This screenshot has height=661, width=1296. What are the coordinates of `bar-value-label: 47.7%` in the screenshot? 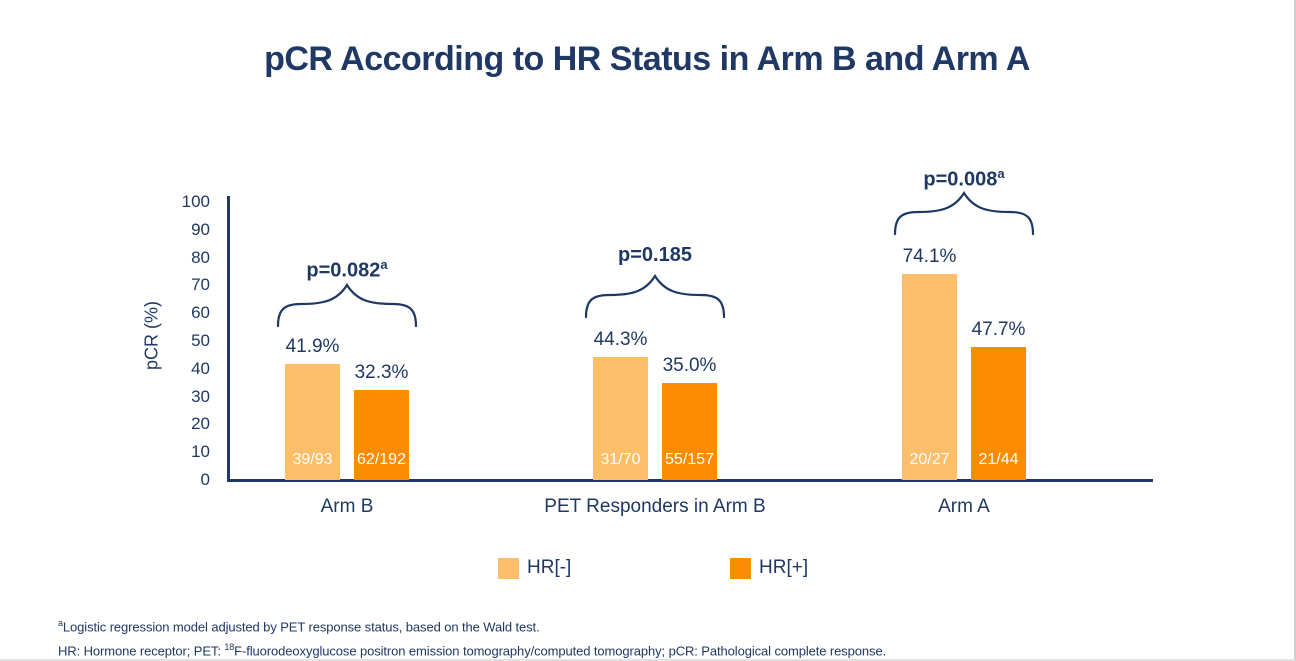 It's located at (998, 330).